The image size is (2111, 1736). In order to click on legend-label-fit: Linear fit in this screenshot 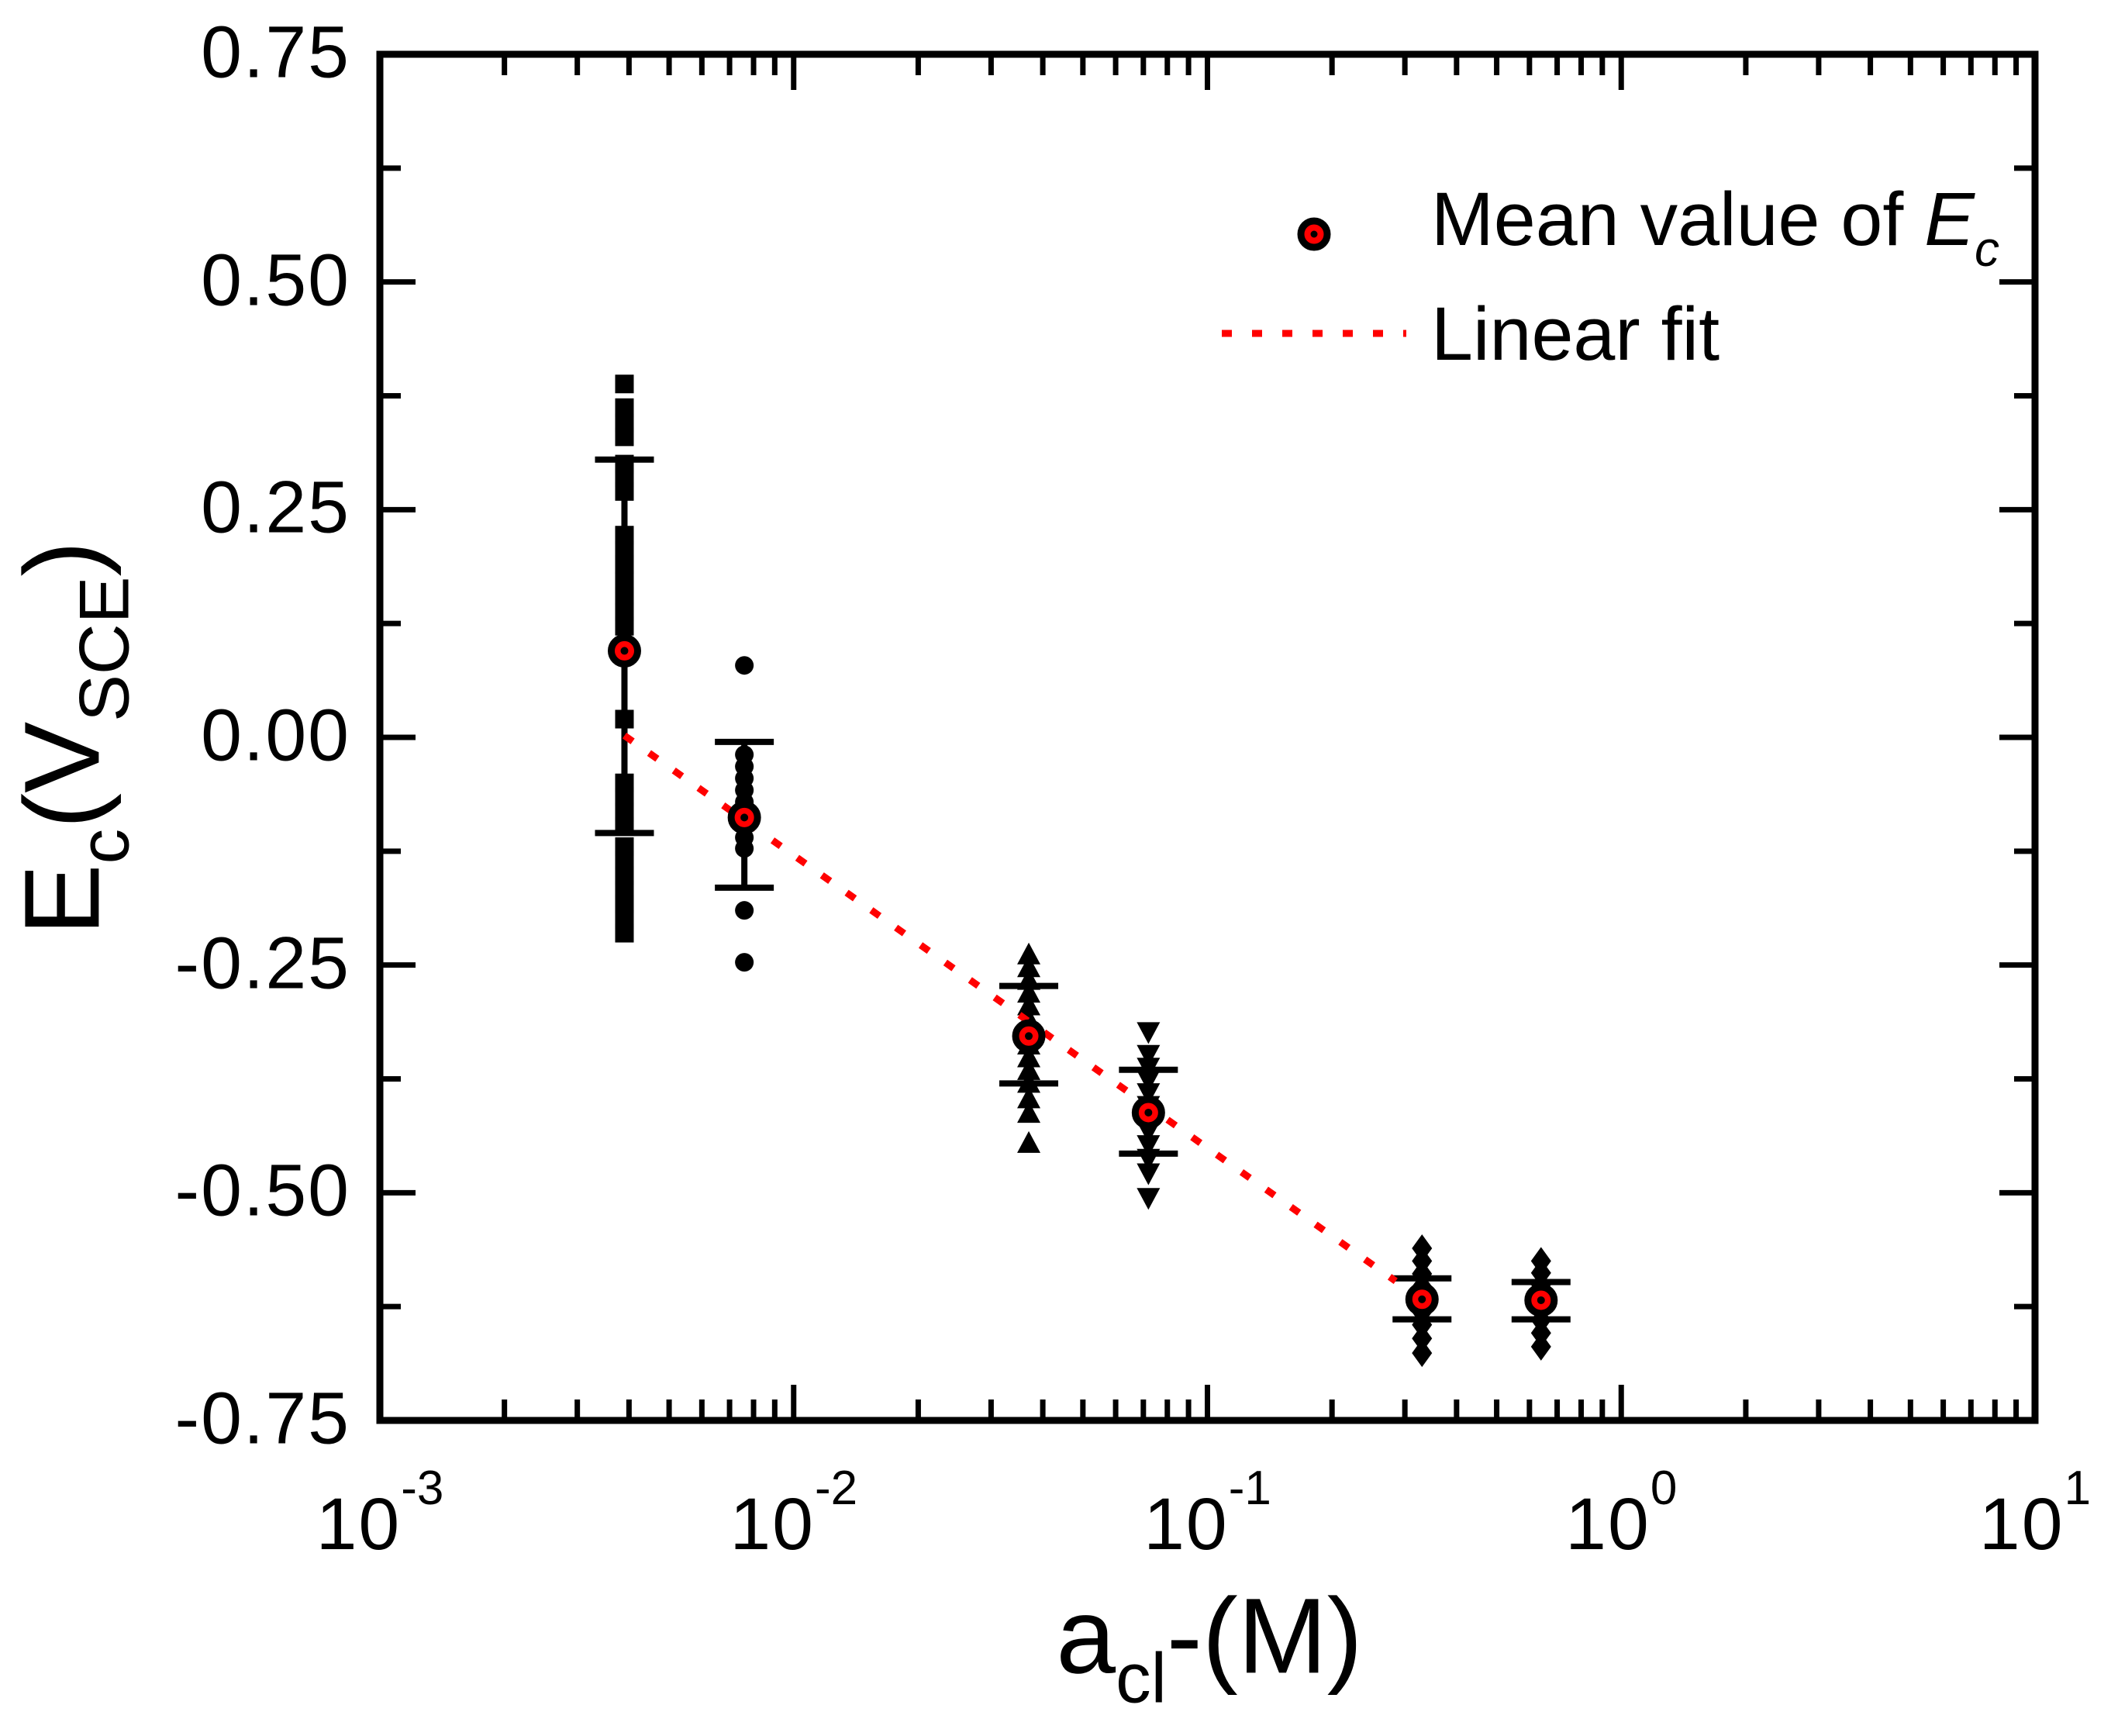, I will do `click(1575, 333)`.